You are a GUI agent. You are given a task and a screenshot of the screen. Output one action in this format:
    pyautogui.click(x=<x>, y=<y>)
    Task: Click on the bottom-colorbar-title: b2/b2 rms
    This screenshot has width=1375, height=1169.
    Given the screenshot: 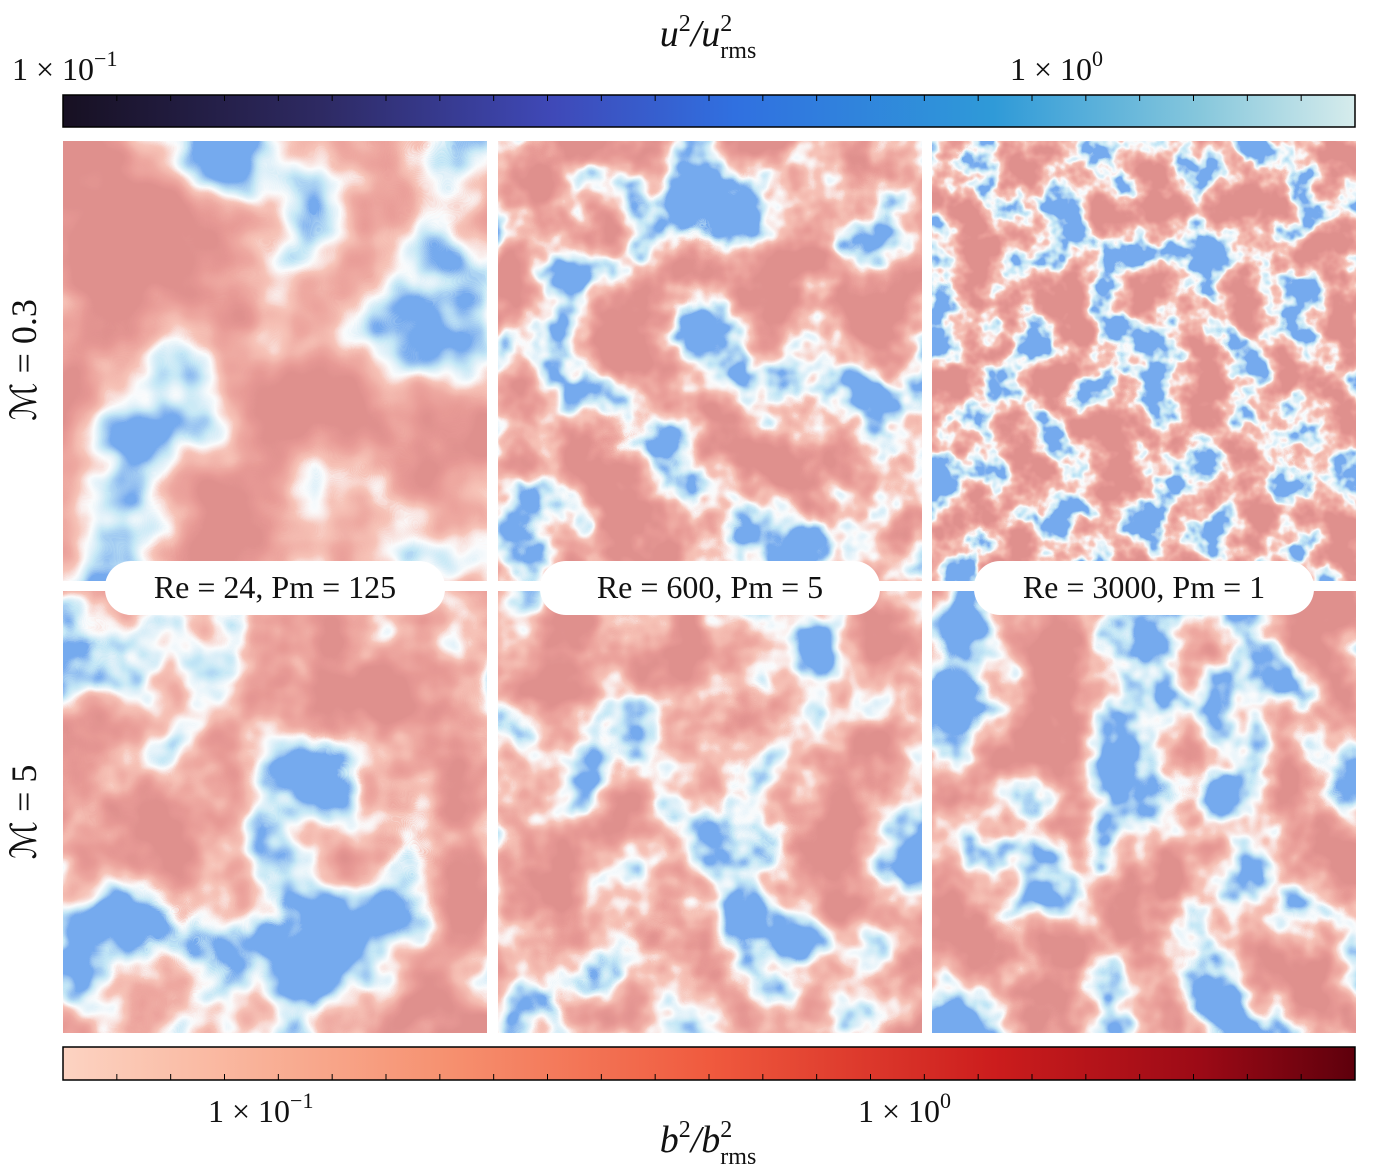 What is the action you would take?
    pyautogui.click(x=708, y=1143)
    